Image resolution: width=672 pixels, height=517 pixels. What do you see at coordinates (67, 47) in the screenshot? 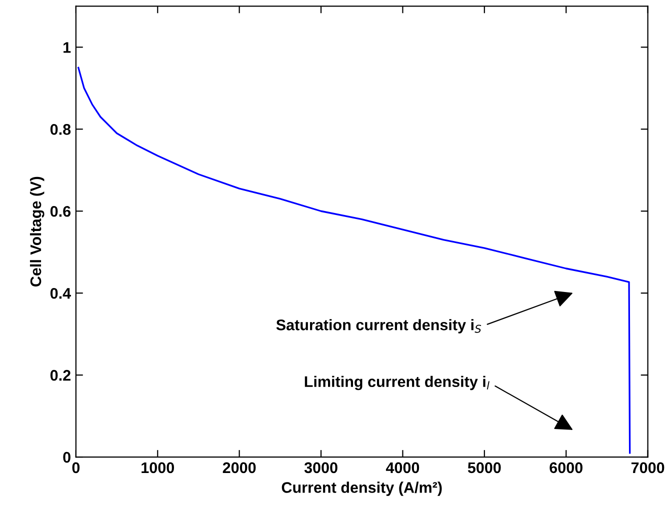
I see `y-tick-label: 1` at bounding box center [67, 47].